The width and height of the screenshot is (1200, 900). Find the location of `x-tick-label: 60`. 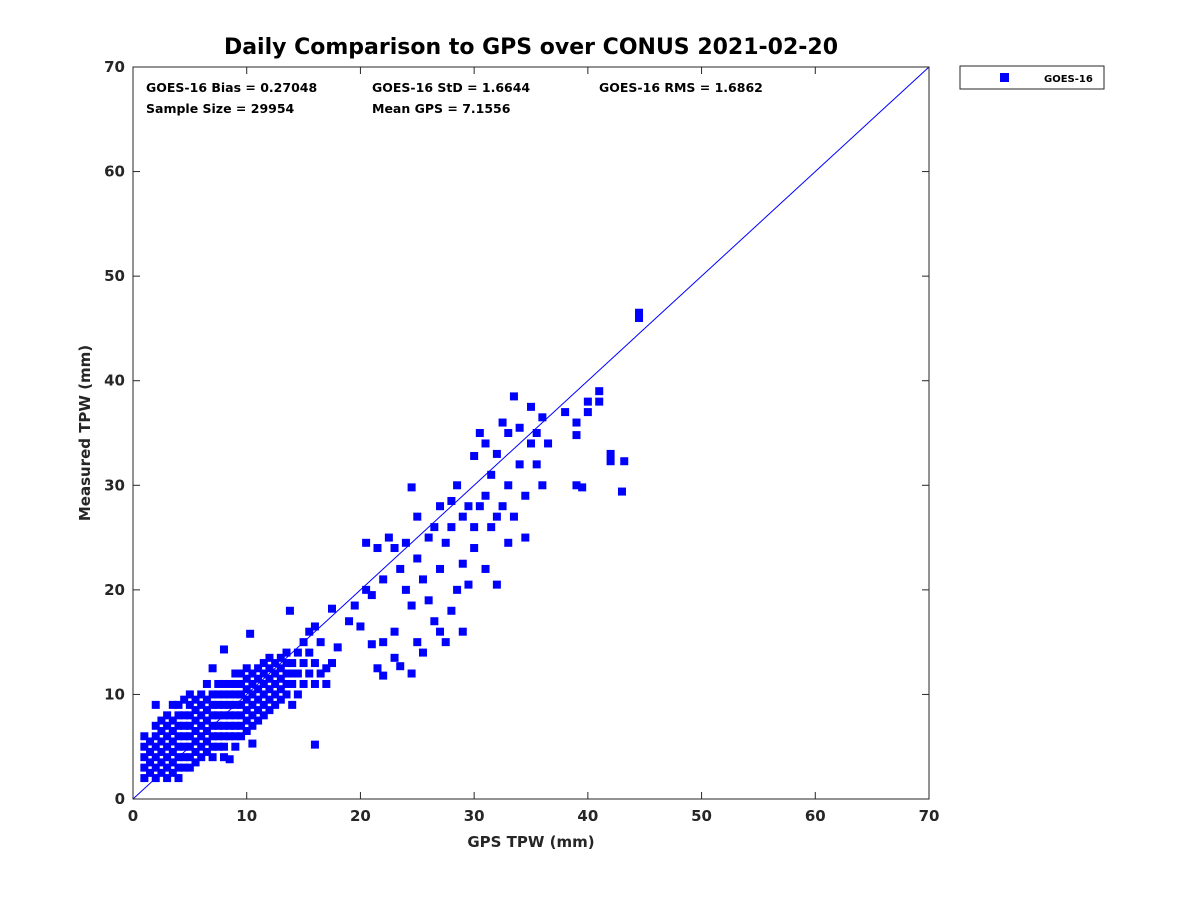

x-tick-label: 60 is located at coordinates (815, 816).